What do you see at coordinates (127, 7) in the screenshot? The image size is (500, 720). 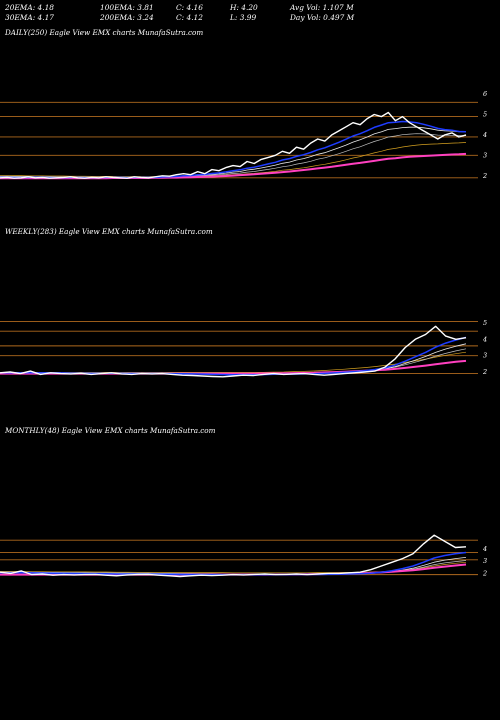 I see `ema100-value: 100EMA: 3.81` at bounding box center [127, 7].